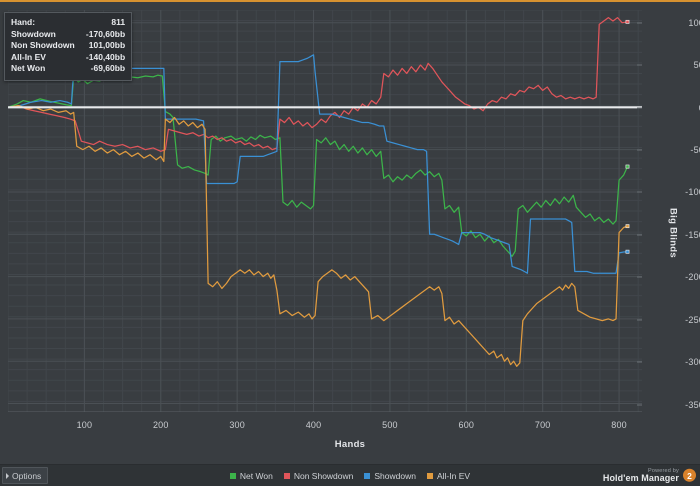 This screenshot has height=486, width=700. Describe the element at coordinates (692, 277) in the screenshot. I see `y-axis-tick-label: -200` at that location.